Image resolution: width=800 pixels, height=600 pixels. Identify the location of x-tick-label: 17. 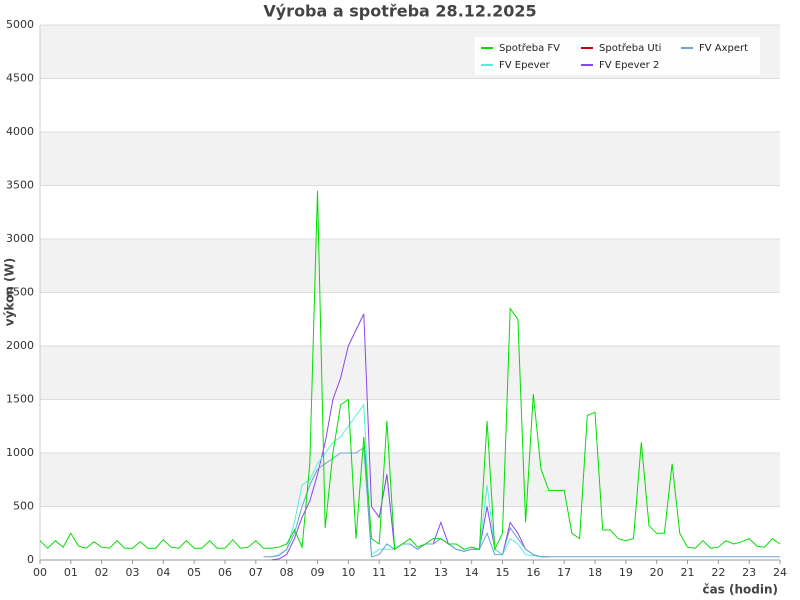
(564, 572).